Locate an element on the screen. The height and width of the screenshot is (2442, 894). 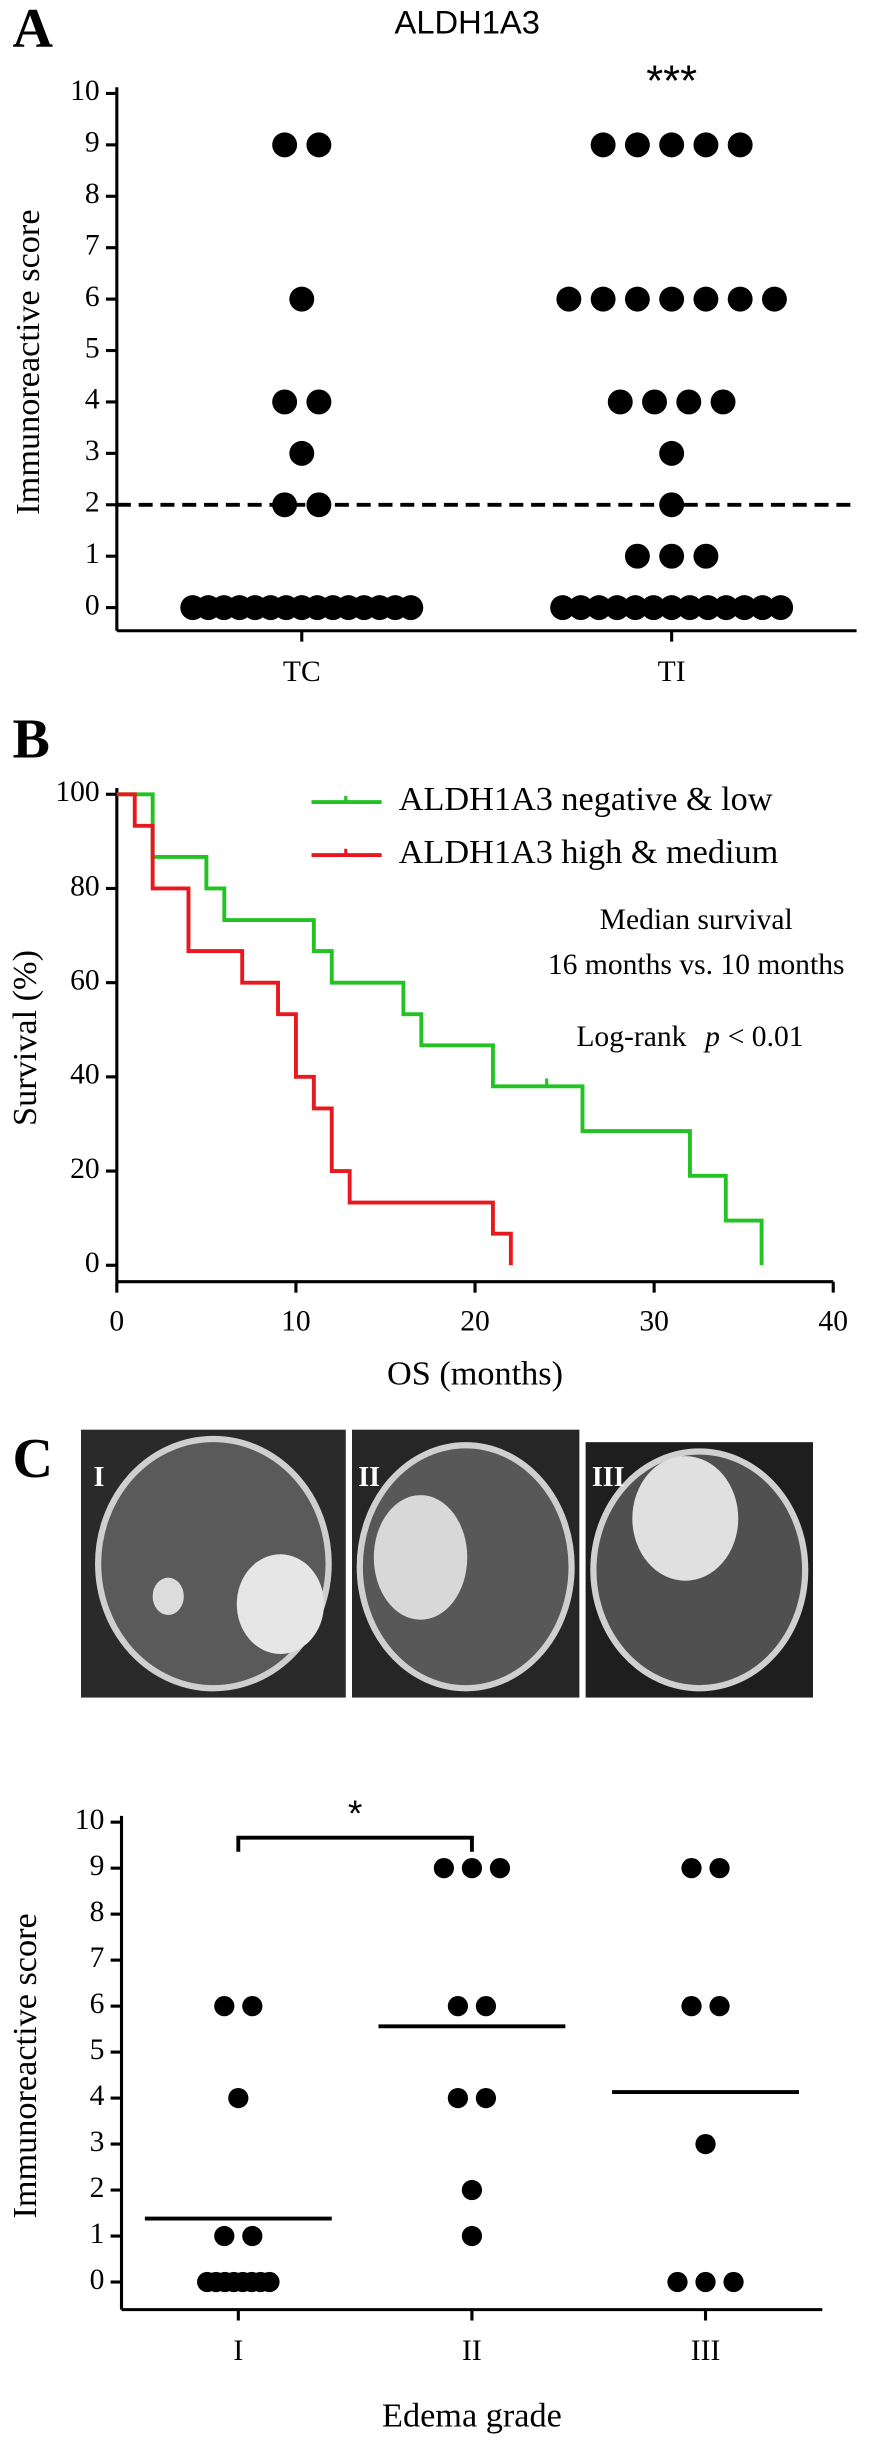
significance: * is located at coordinates (355, 1813).